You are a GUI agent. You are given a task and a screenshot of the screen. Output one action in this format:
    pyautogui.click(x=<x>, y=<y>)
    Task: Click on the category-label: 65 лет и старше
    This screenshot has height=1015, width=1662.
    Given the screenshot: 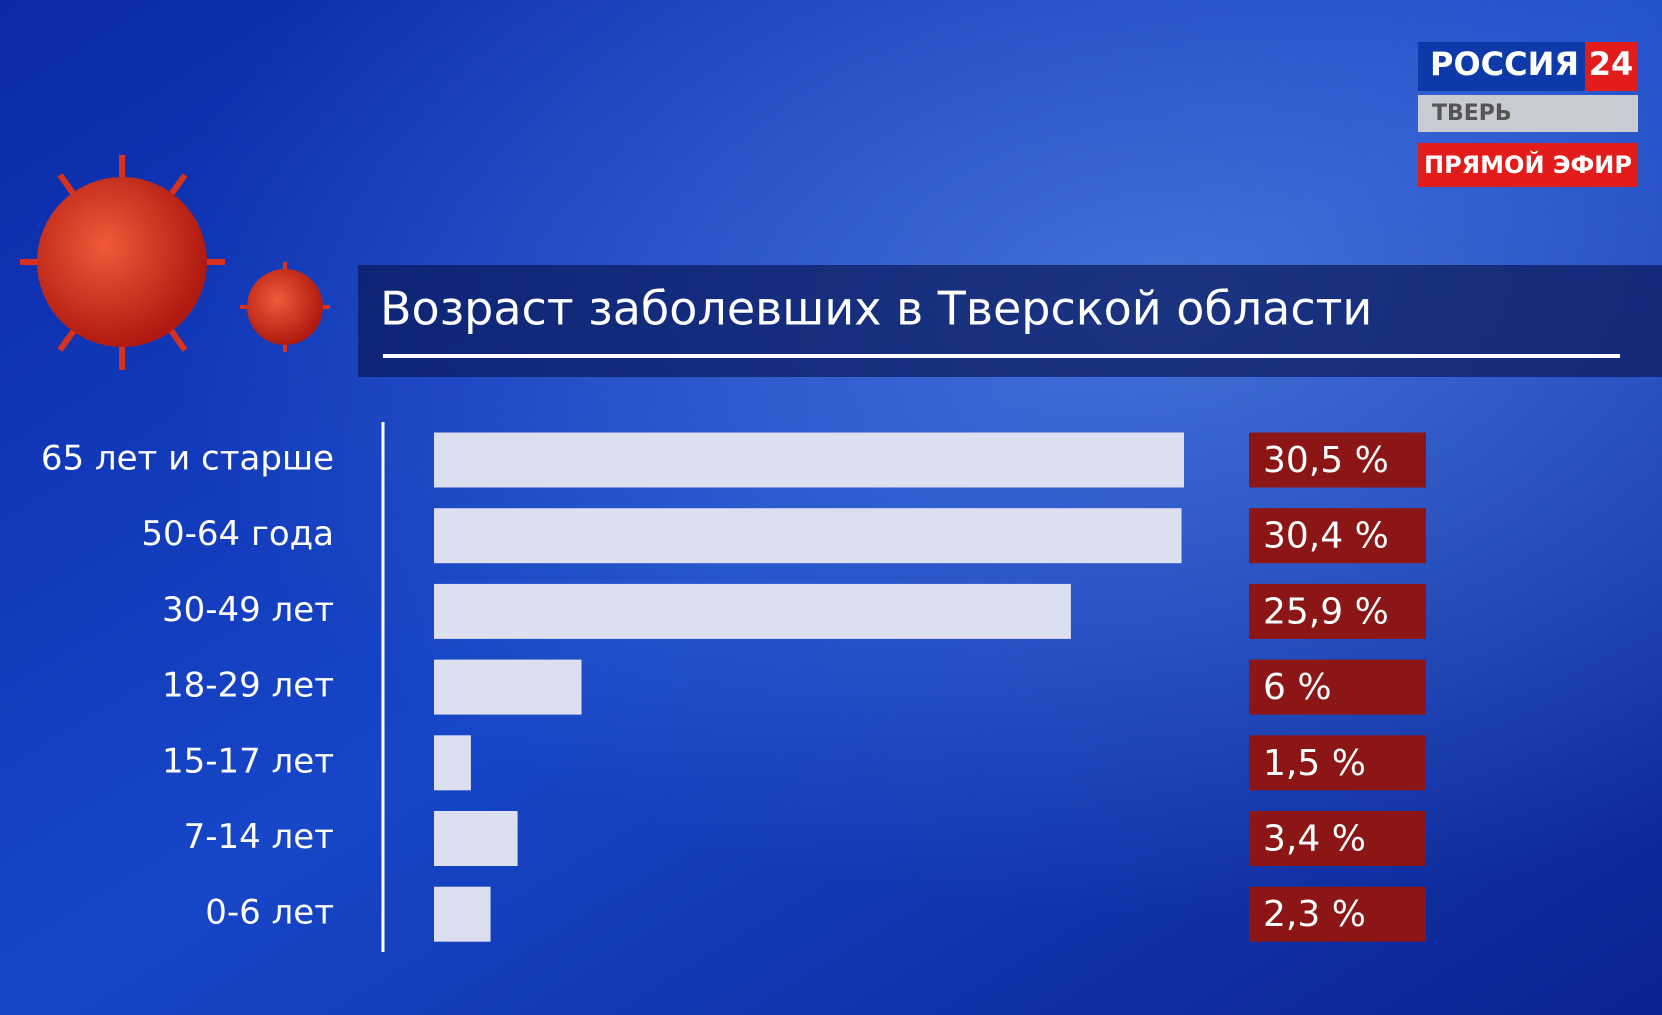 What is the action you would take?
    pyautogui.click(x=187, y=459)
    